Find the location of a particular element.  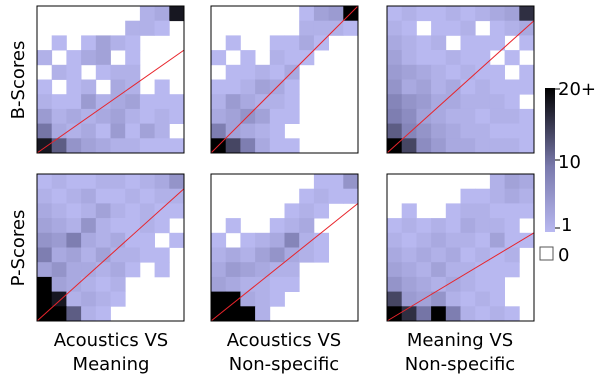

diagonal-line is located at coordinates (460, 87).